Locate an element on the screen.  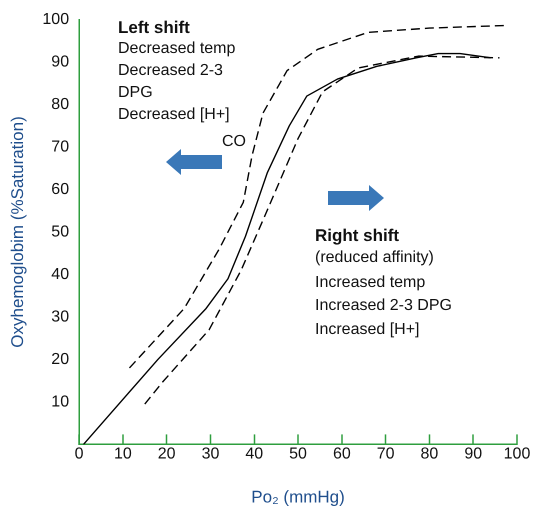
y-tick-label: 80 is located at coordinates (60, 104).